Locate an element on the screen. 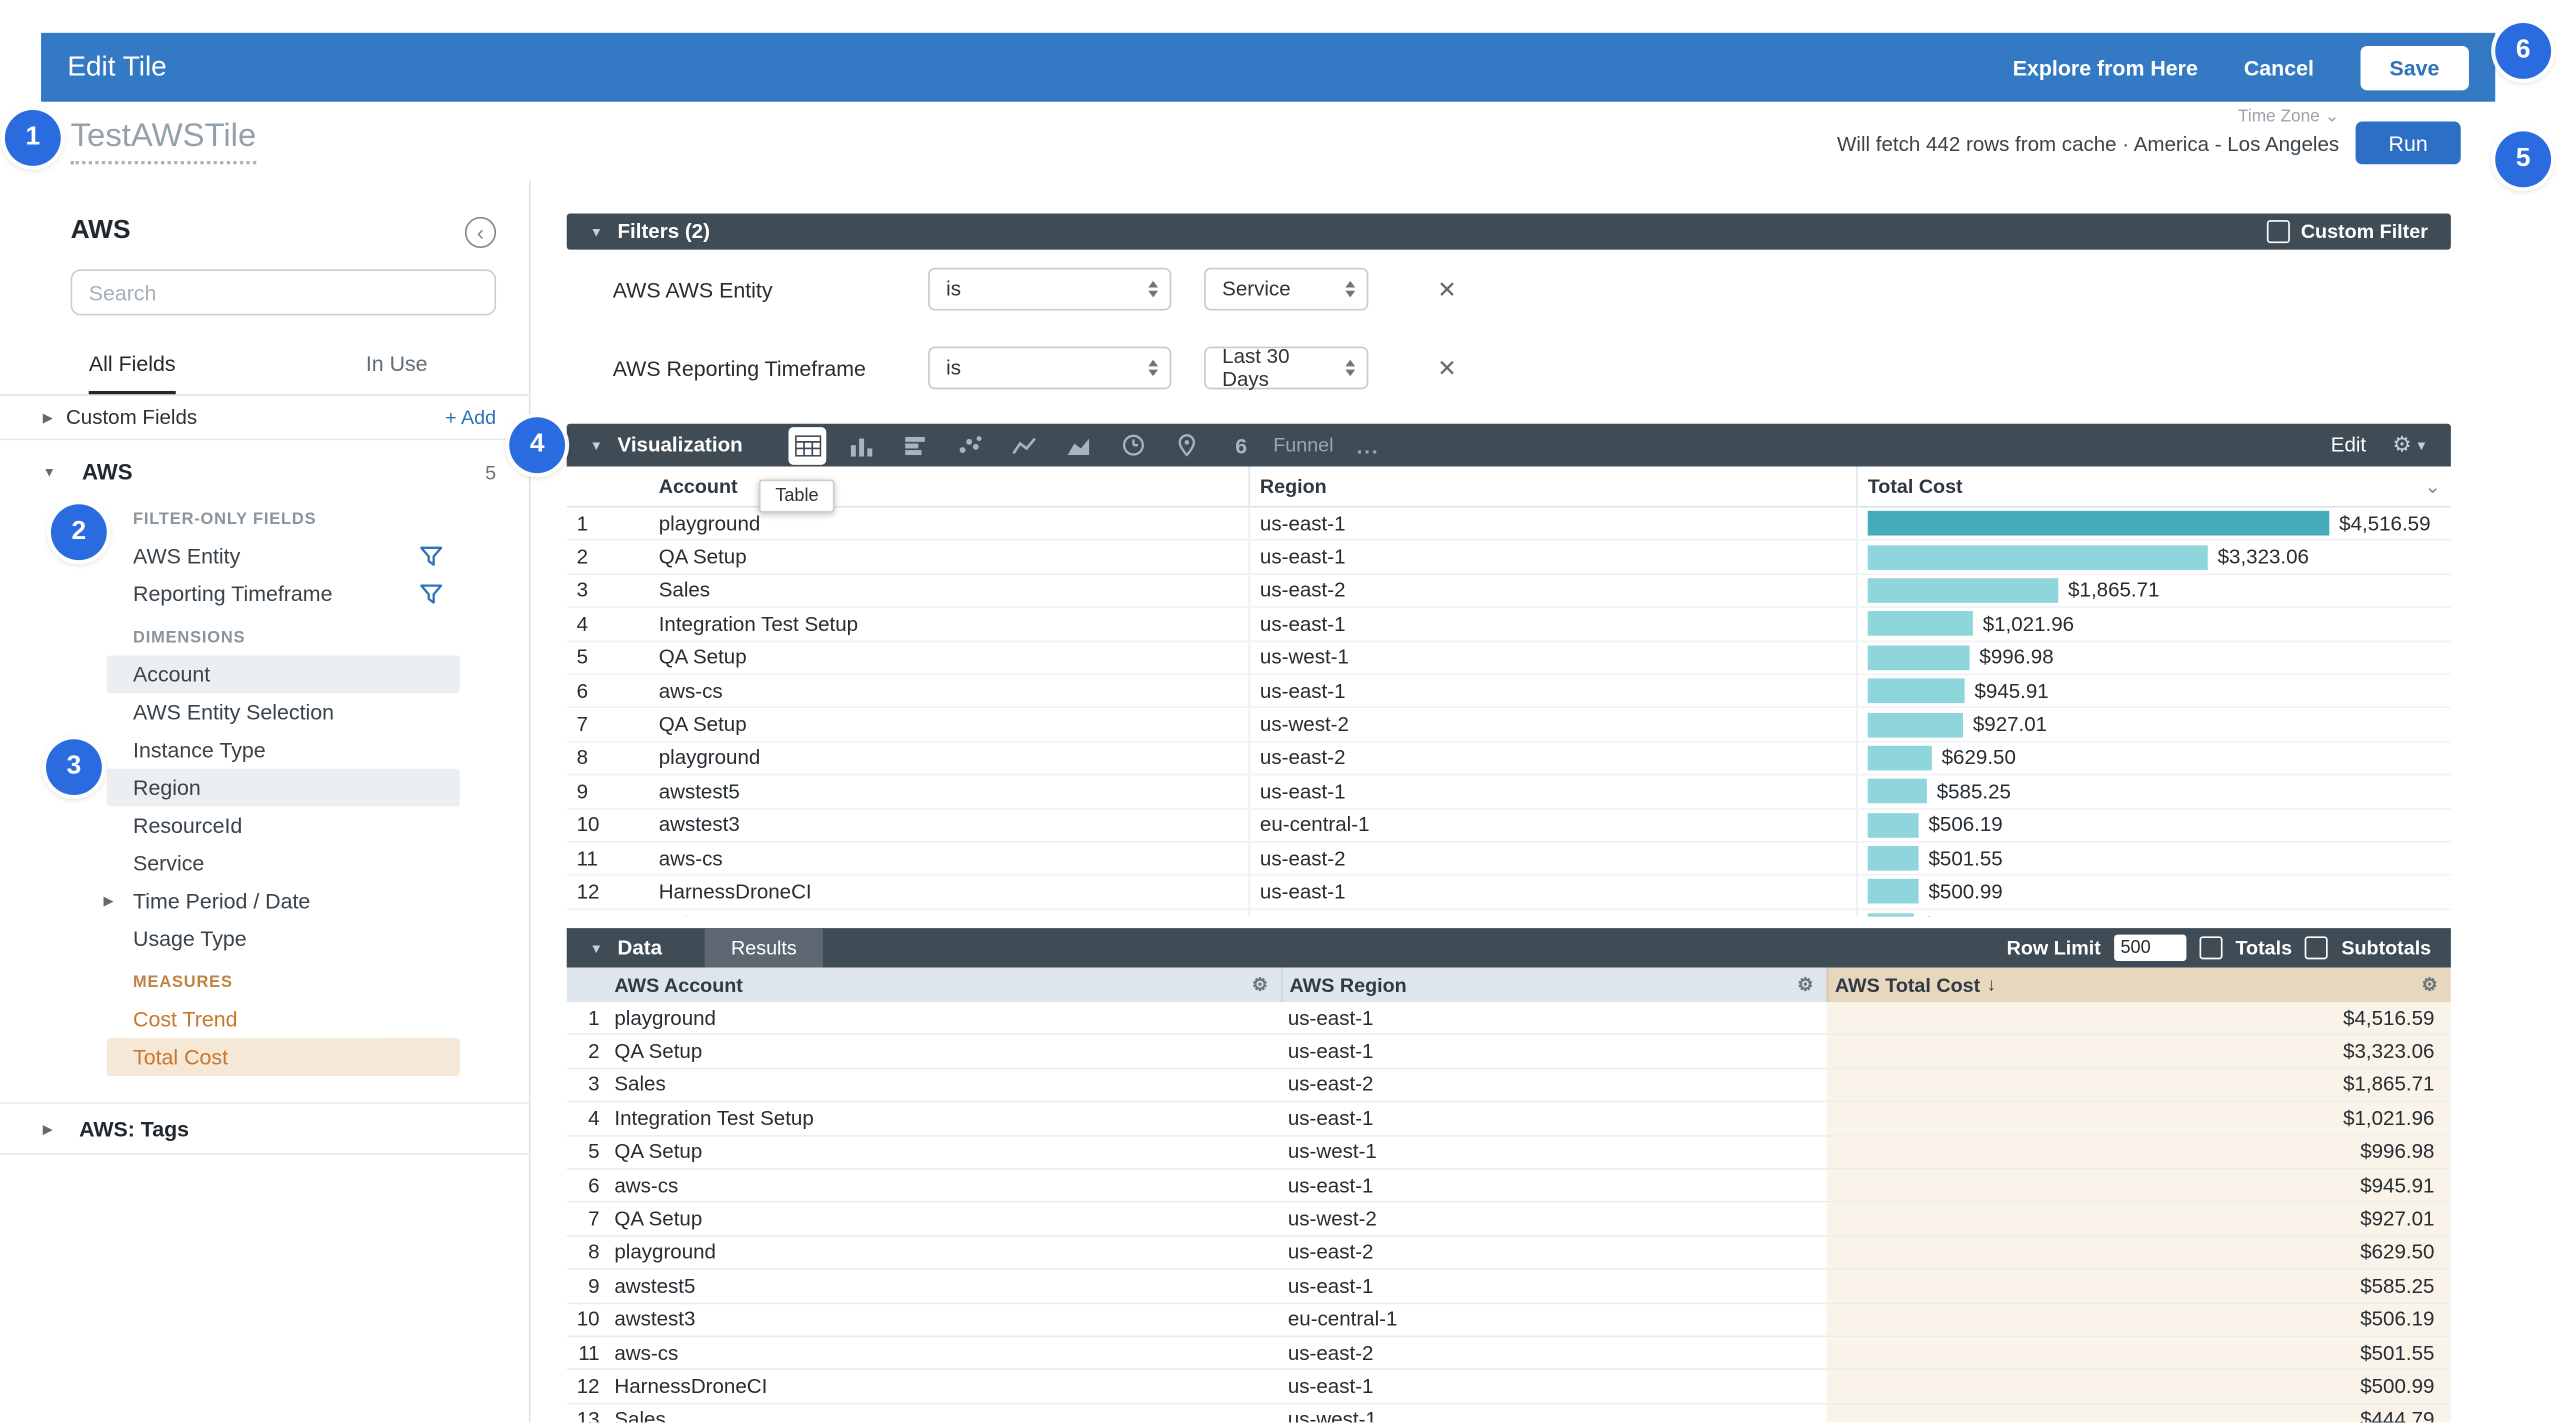 This screenshot has height=1423, width=2556. subtotals-checkbox is located at coordinates (2317, 948).